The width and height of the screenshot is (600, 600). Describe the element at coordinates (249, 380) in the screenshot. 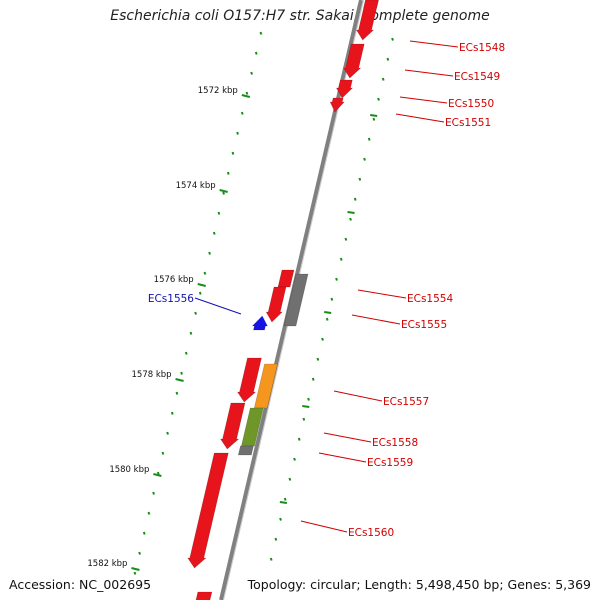

I see `gene-ecs1557-a` at that location.